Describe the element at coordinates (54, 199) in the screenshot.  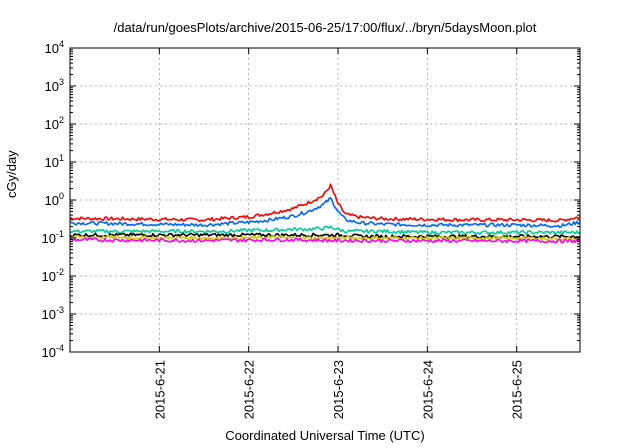
I see `y-tick-label: 10⁰` at that location.